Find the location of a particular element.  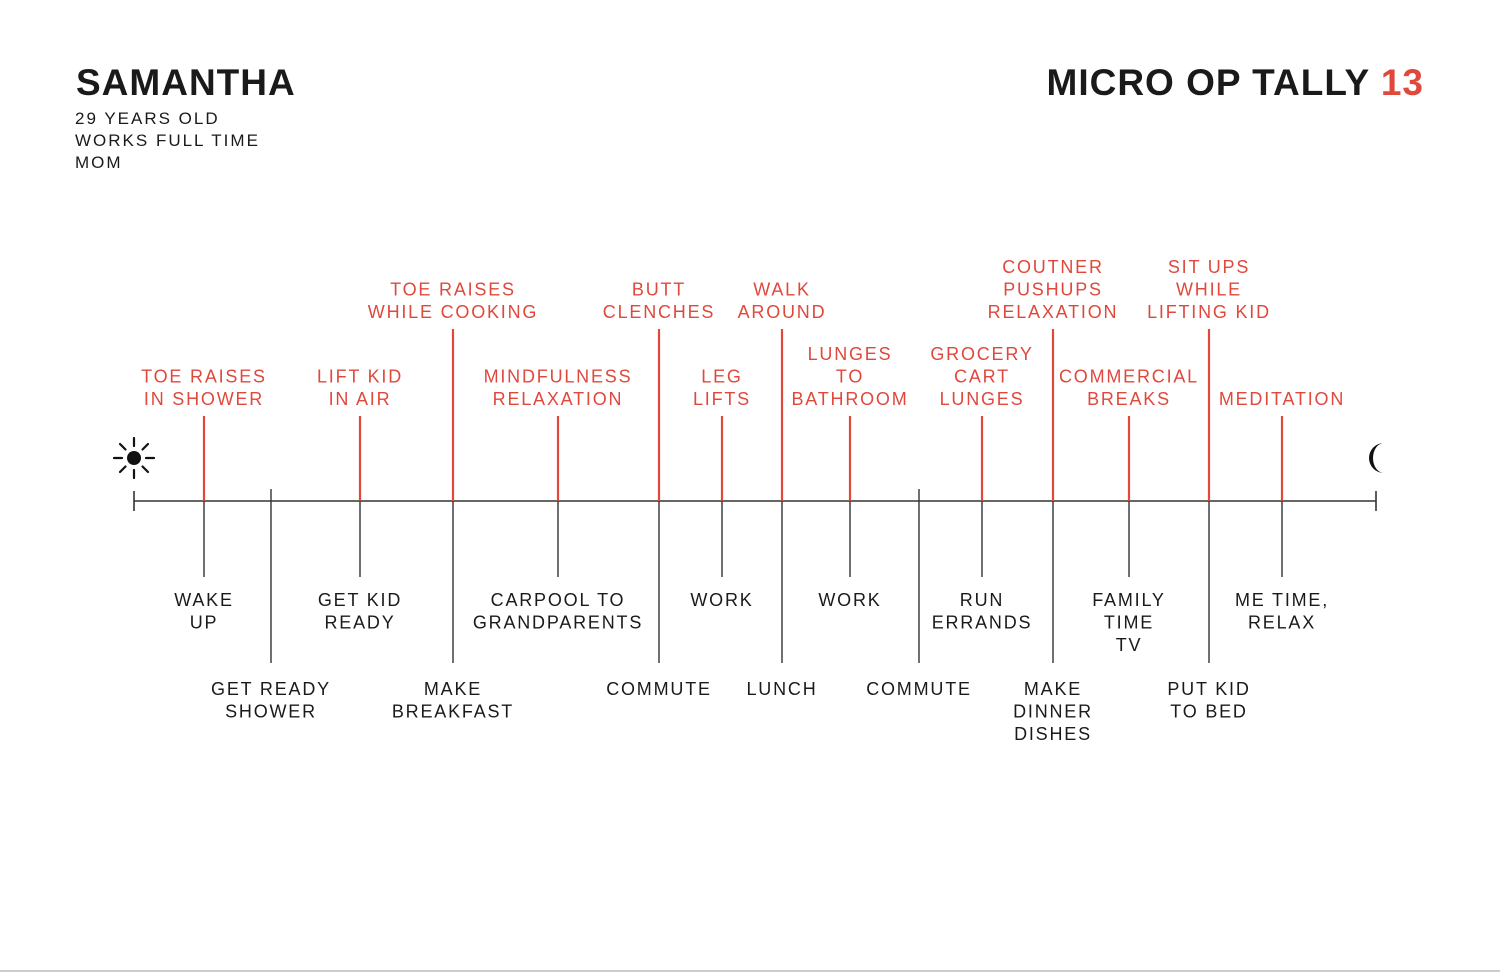

micro-op-label-line: MEDITATION is located at coordinates (1282, 399).